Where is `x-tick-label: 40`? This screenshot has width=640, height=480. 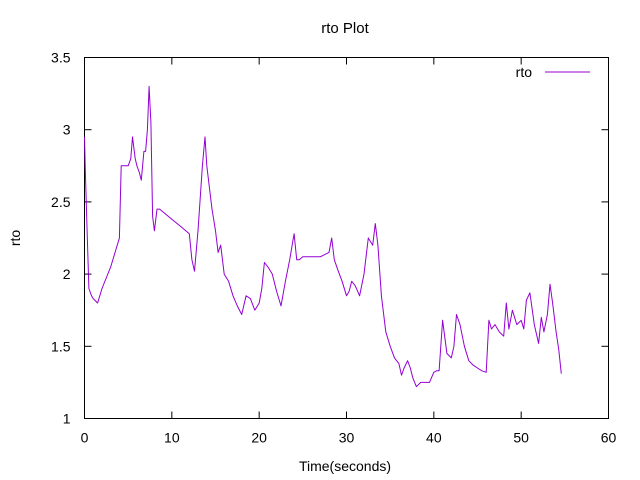
x-tick-label: 40 is located at coordinates (434, 438).